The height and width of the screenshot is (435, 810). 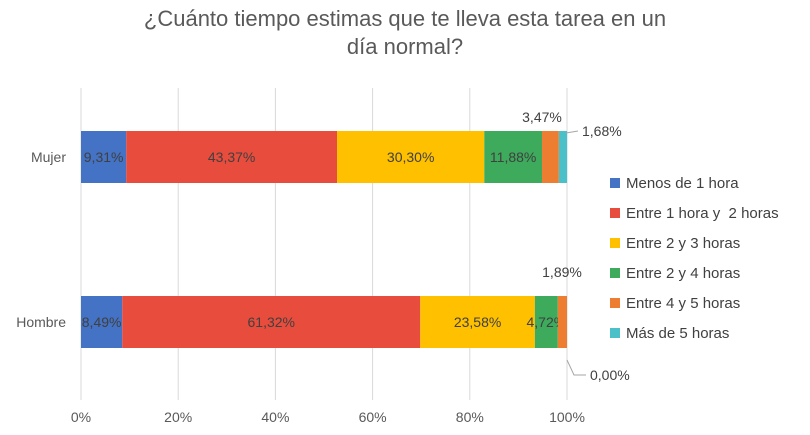 What do you see at coordinates (702, 213) in the screenshot?
I see `legend-label: Entre 1 hora y 2 horas` at bounding box center [702, 213].